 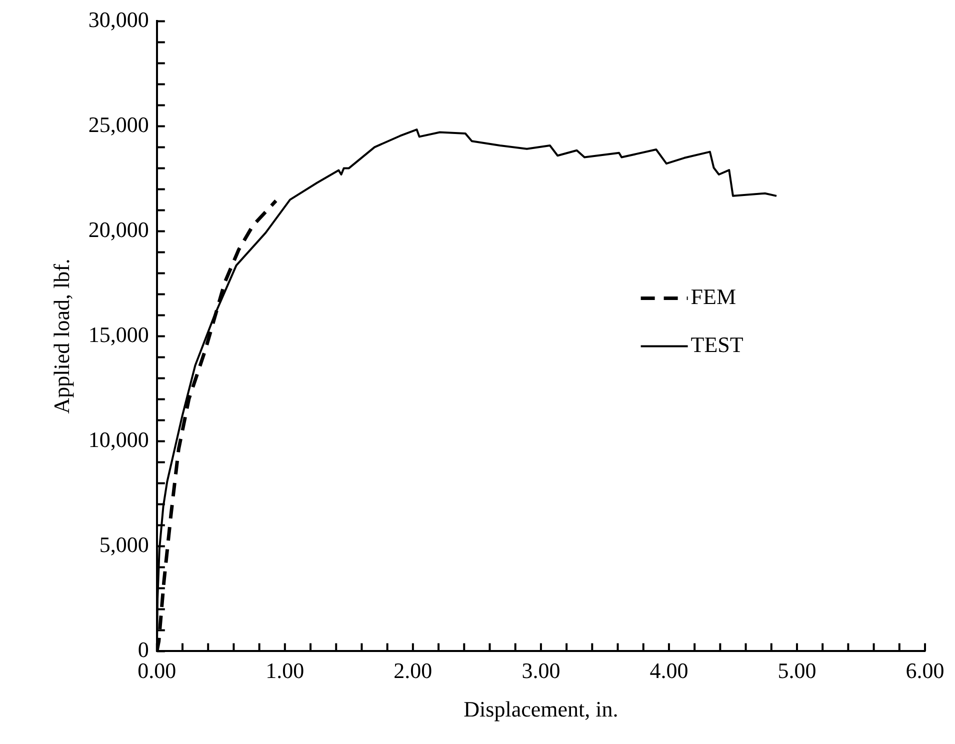 What do you see at coordinates (669, 671) in the screenshot?
I see `x-tick-label: 4.00` at bounding box center [669, 671].